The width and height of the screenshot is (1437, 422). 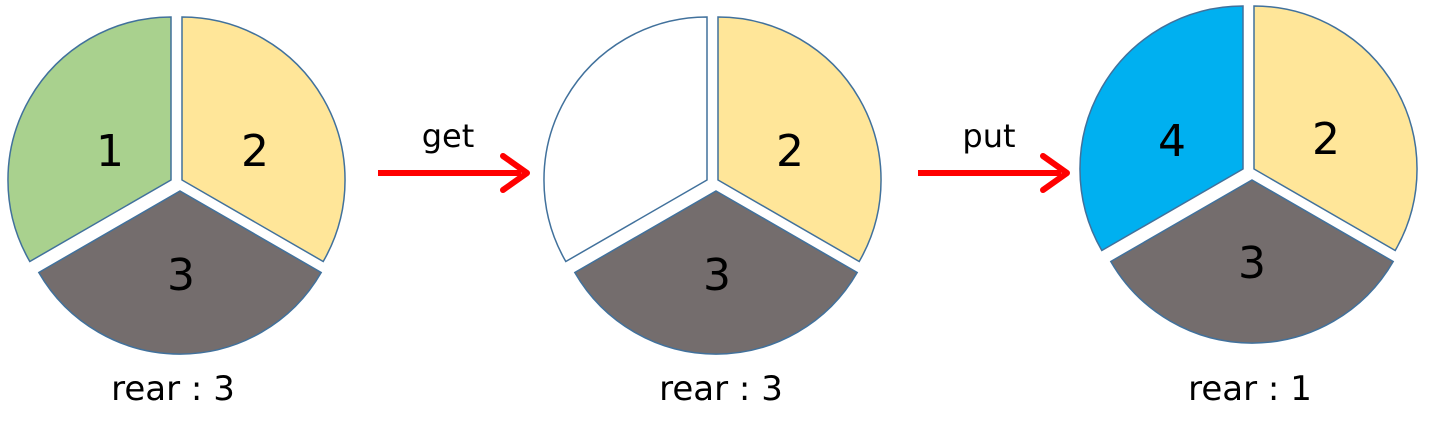 What do you see at coordinates (448, 136) in the screenshot?
I see `get-arrow-label: get` at bounding box center [448, 136].